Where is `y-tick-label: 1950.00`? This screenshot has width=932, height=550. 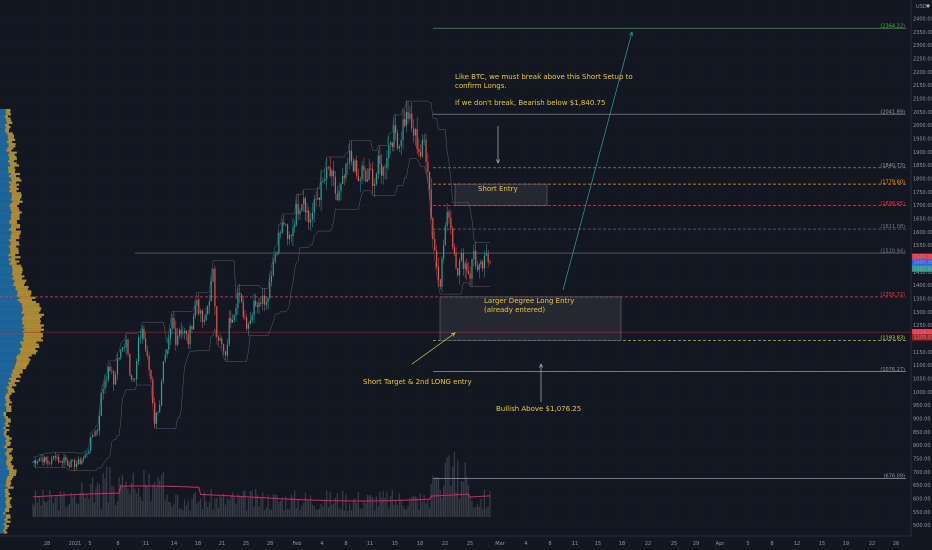 y-tick-label: 1950.00 is located at coordinates (922, 139).